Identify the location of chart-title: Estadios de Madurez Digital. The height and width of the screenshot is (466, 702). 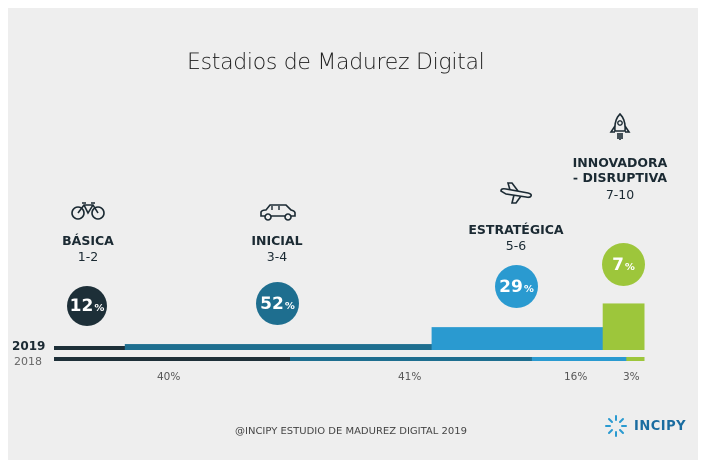
(336, 62).